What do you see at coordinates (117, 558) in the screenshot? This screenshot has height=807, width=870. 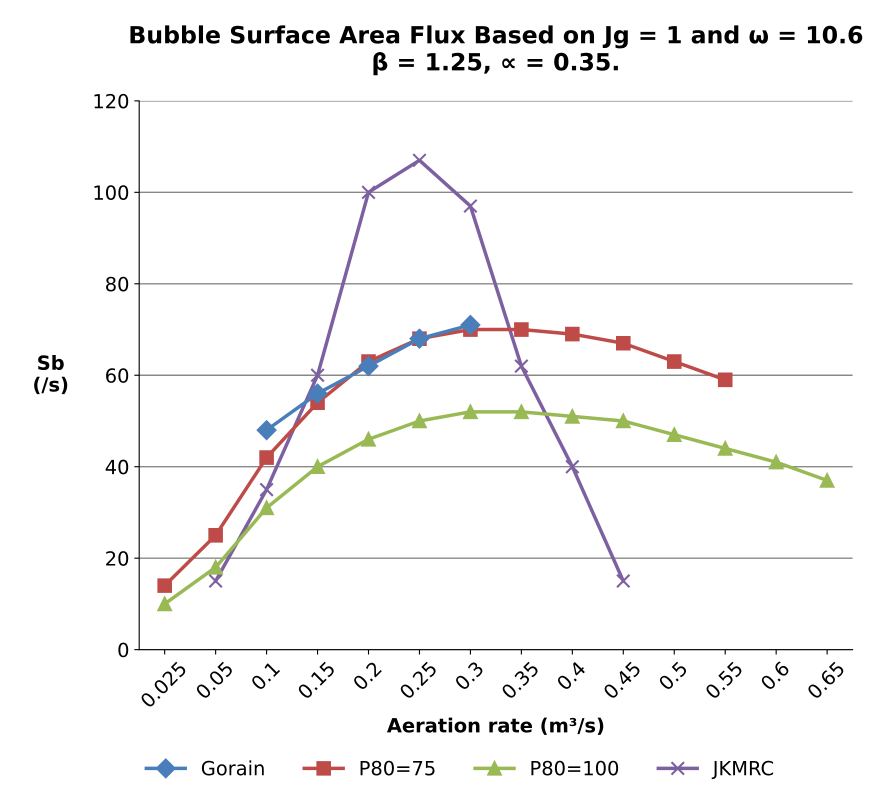 I see `y-tick-label: 20` at bounding box center [117, 558].